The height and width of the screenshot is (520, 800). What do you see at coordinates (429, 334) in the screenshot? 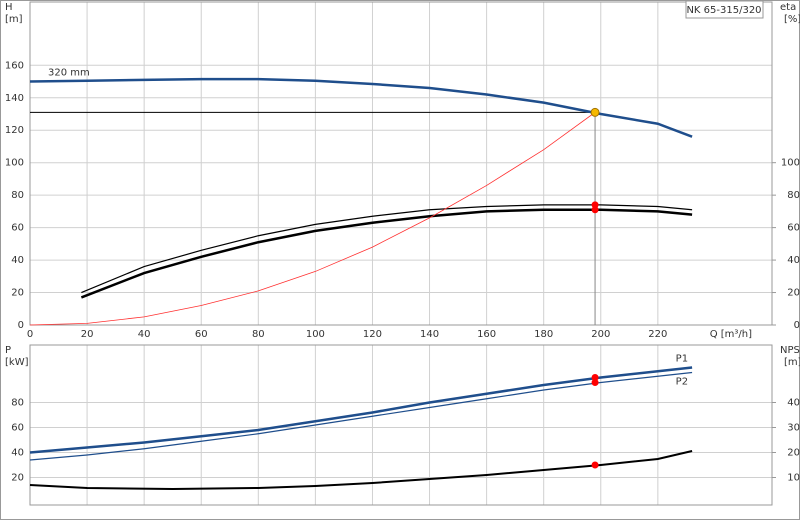
I see `x-tick-label: 140` at bounding box center [429, 334].